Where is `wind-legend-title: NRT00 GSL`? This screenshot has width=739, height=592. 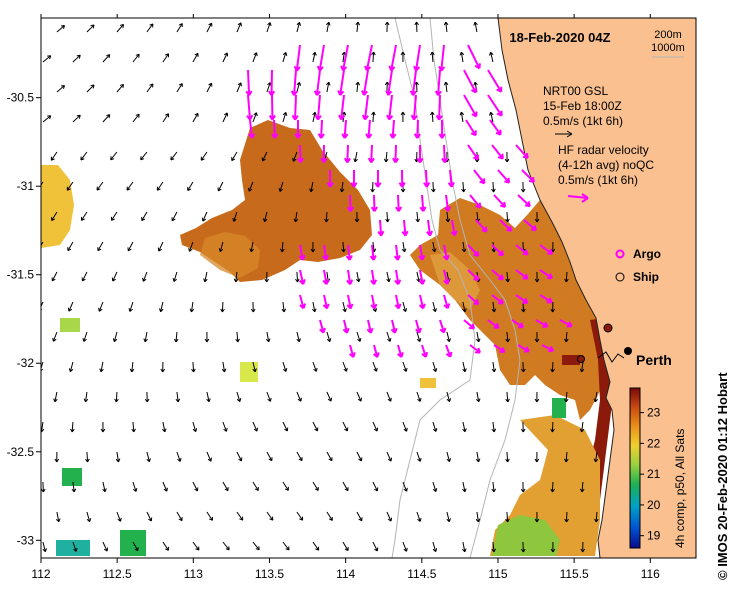 wind-legend-title: NRT00 GSL is located at coordinates (575, 91).